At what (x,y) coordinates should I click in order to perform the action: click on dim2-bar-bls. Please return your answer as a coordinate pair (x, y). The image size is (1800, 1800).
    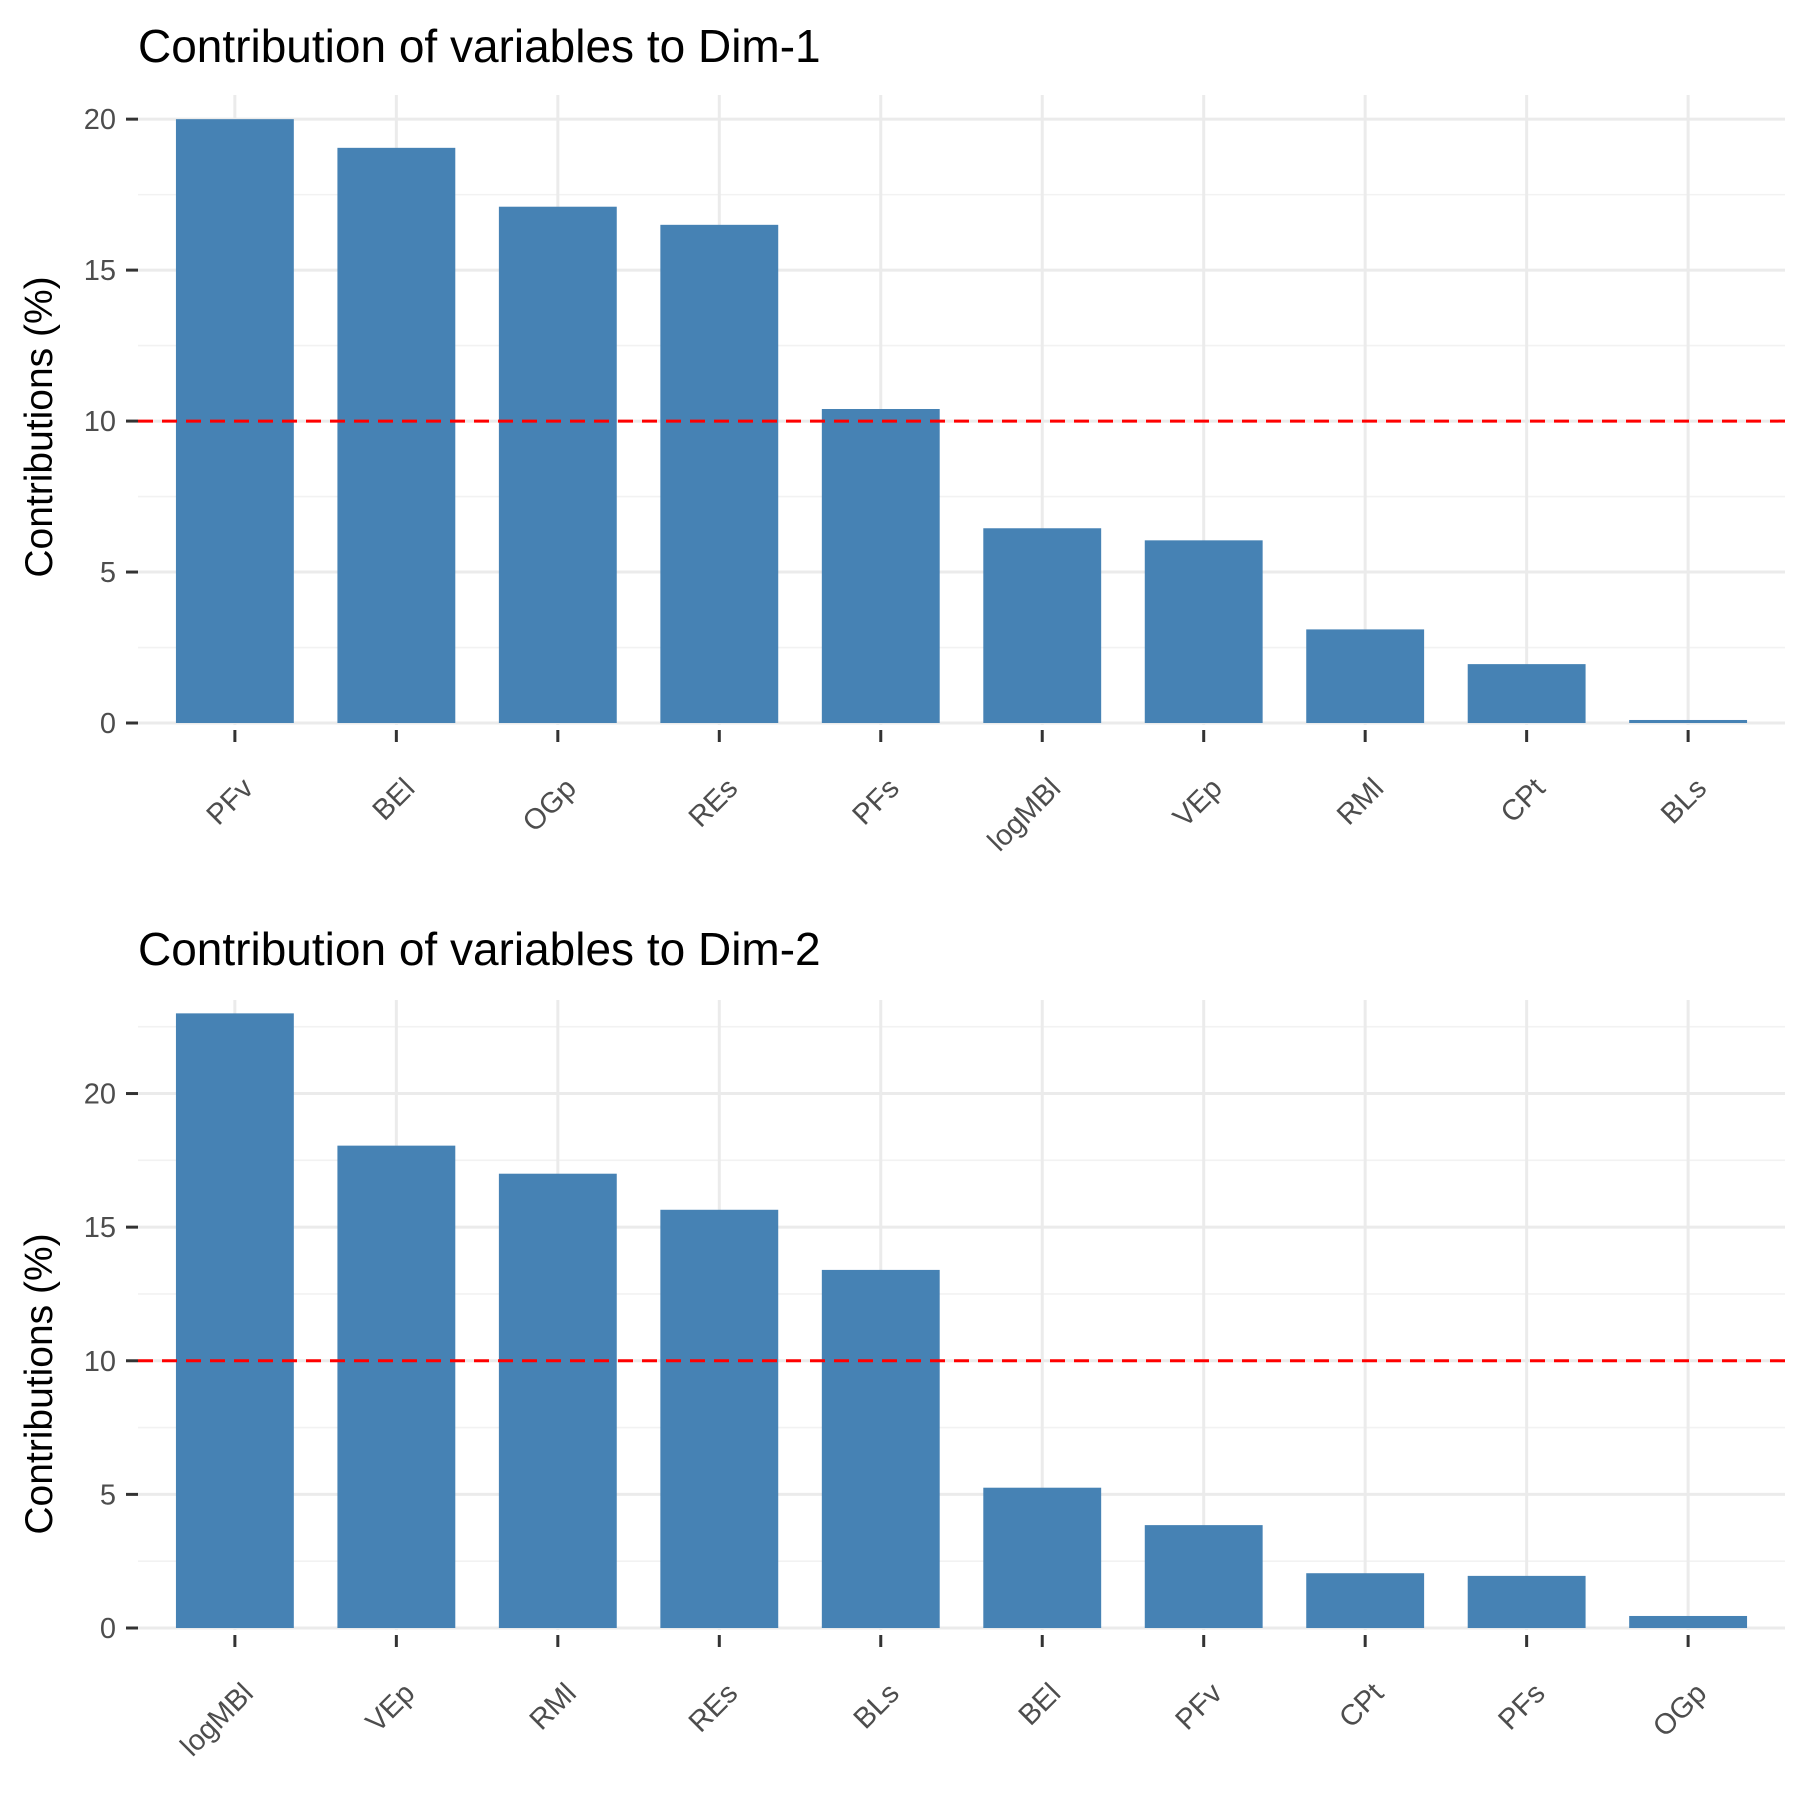
    Looking at the image, I should click on (880, 1448).